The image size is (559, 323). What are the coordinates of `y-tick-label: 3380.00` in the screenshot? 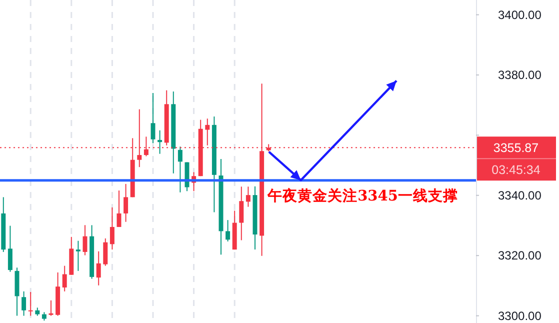 It's located at (520, 75).